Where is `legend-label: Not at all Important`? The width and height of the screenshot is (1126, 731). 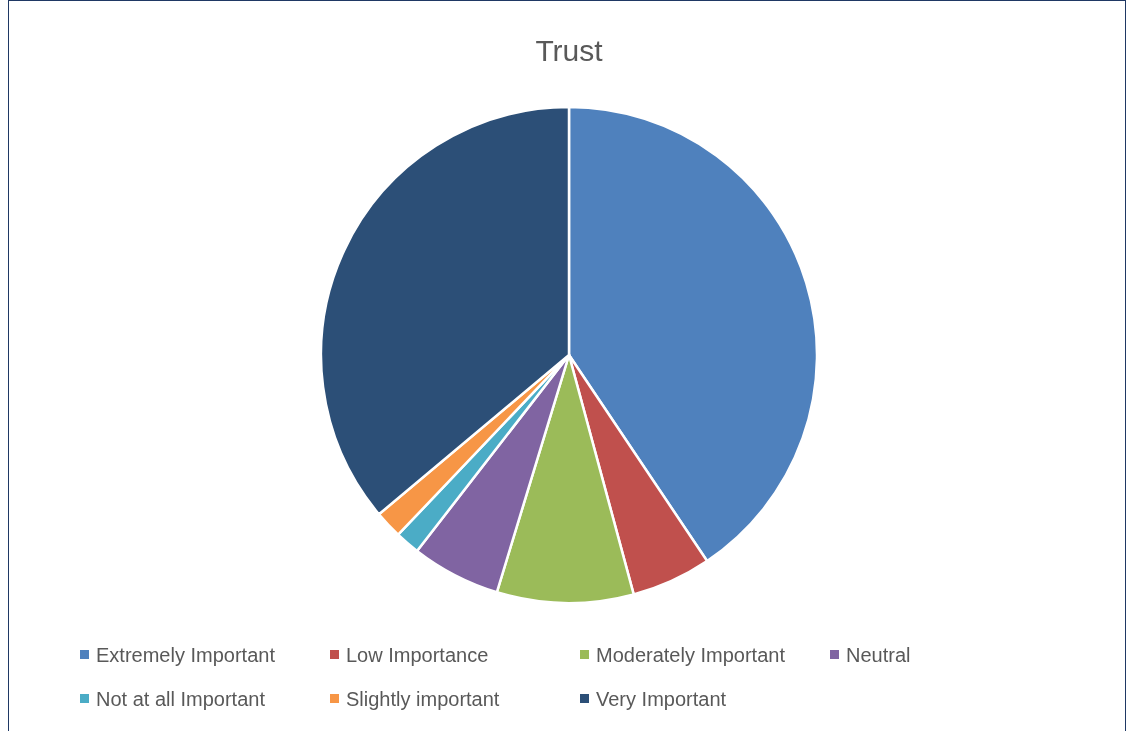 legend-label: Not at all Important is located at coordinates (181, 699).